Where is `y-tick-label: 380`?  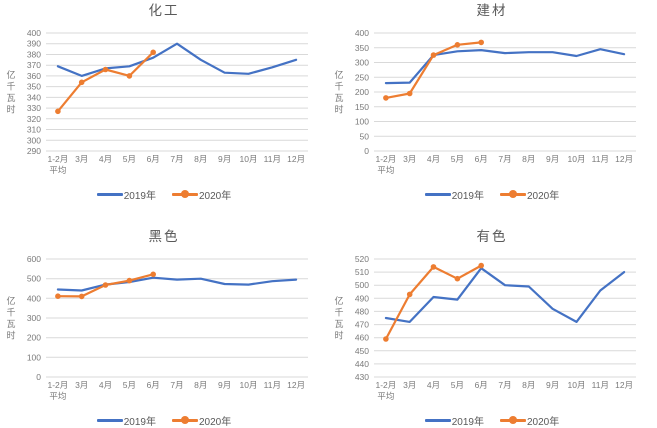 y-tick-label: 380 is located at coordinates (34, 55).